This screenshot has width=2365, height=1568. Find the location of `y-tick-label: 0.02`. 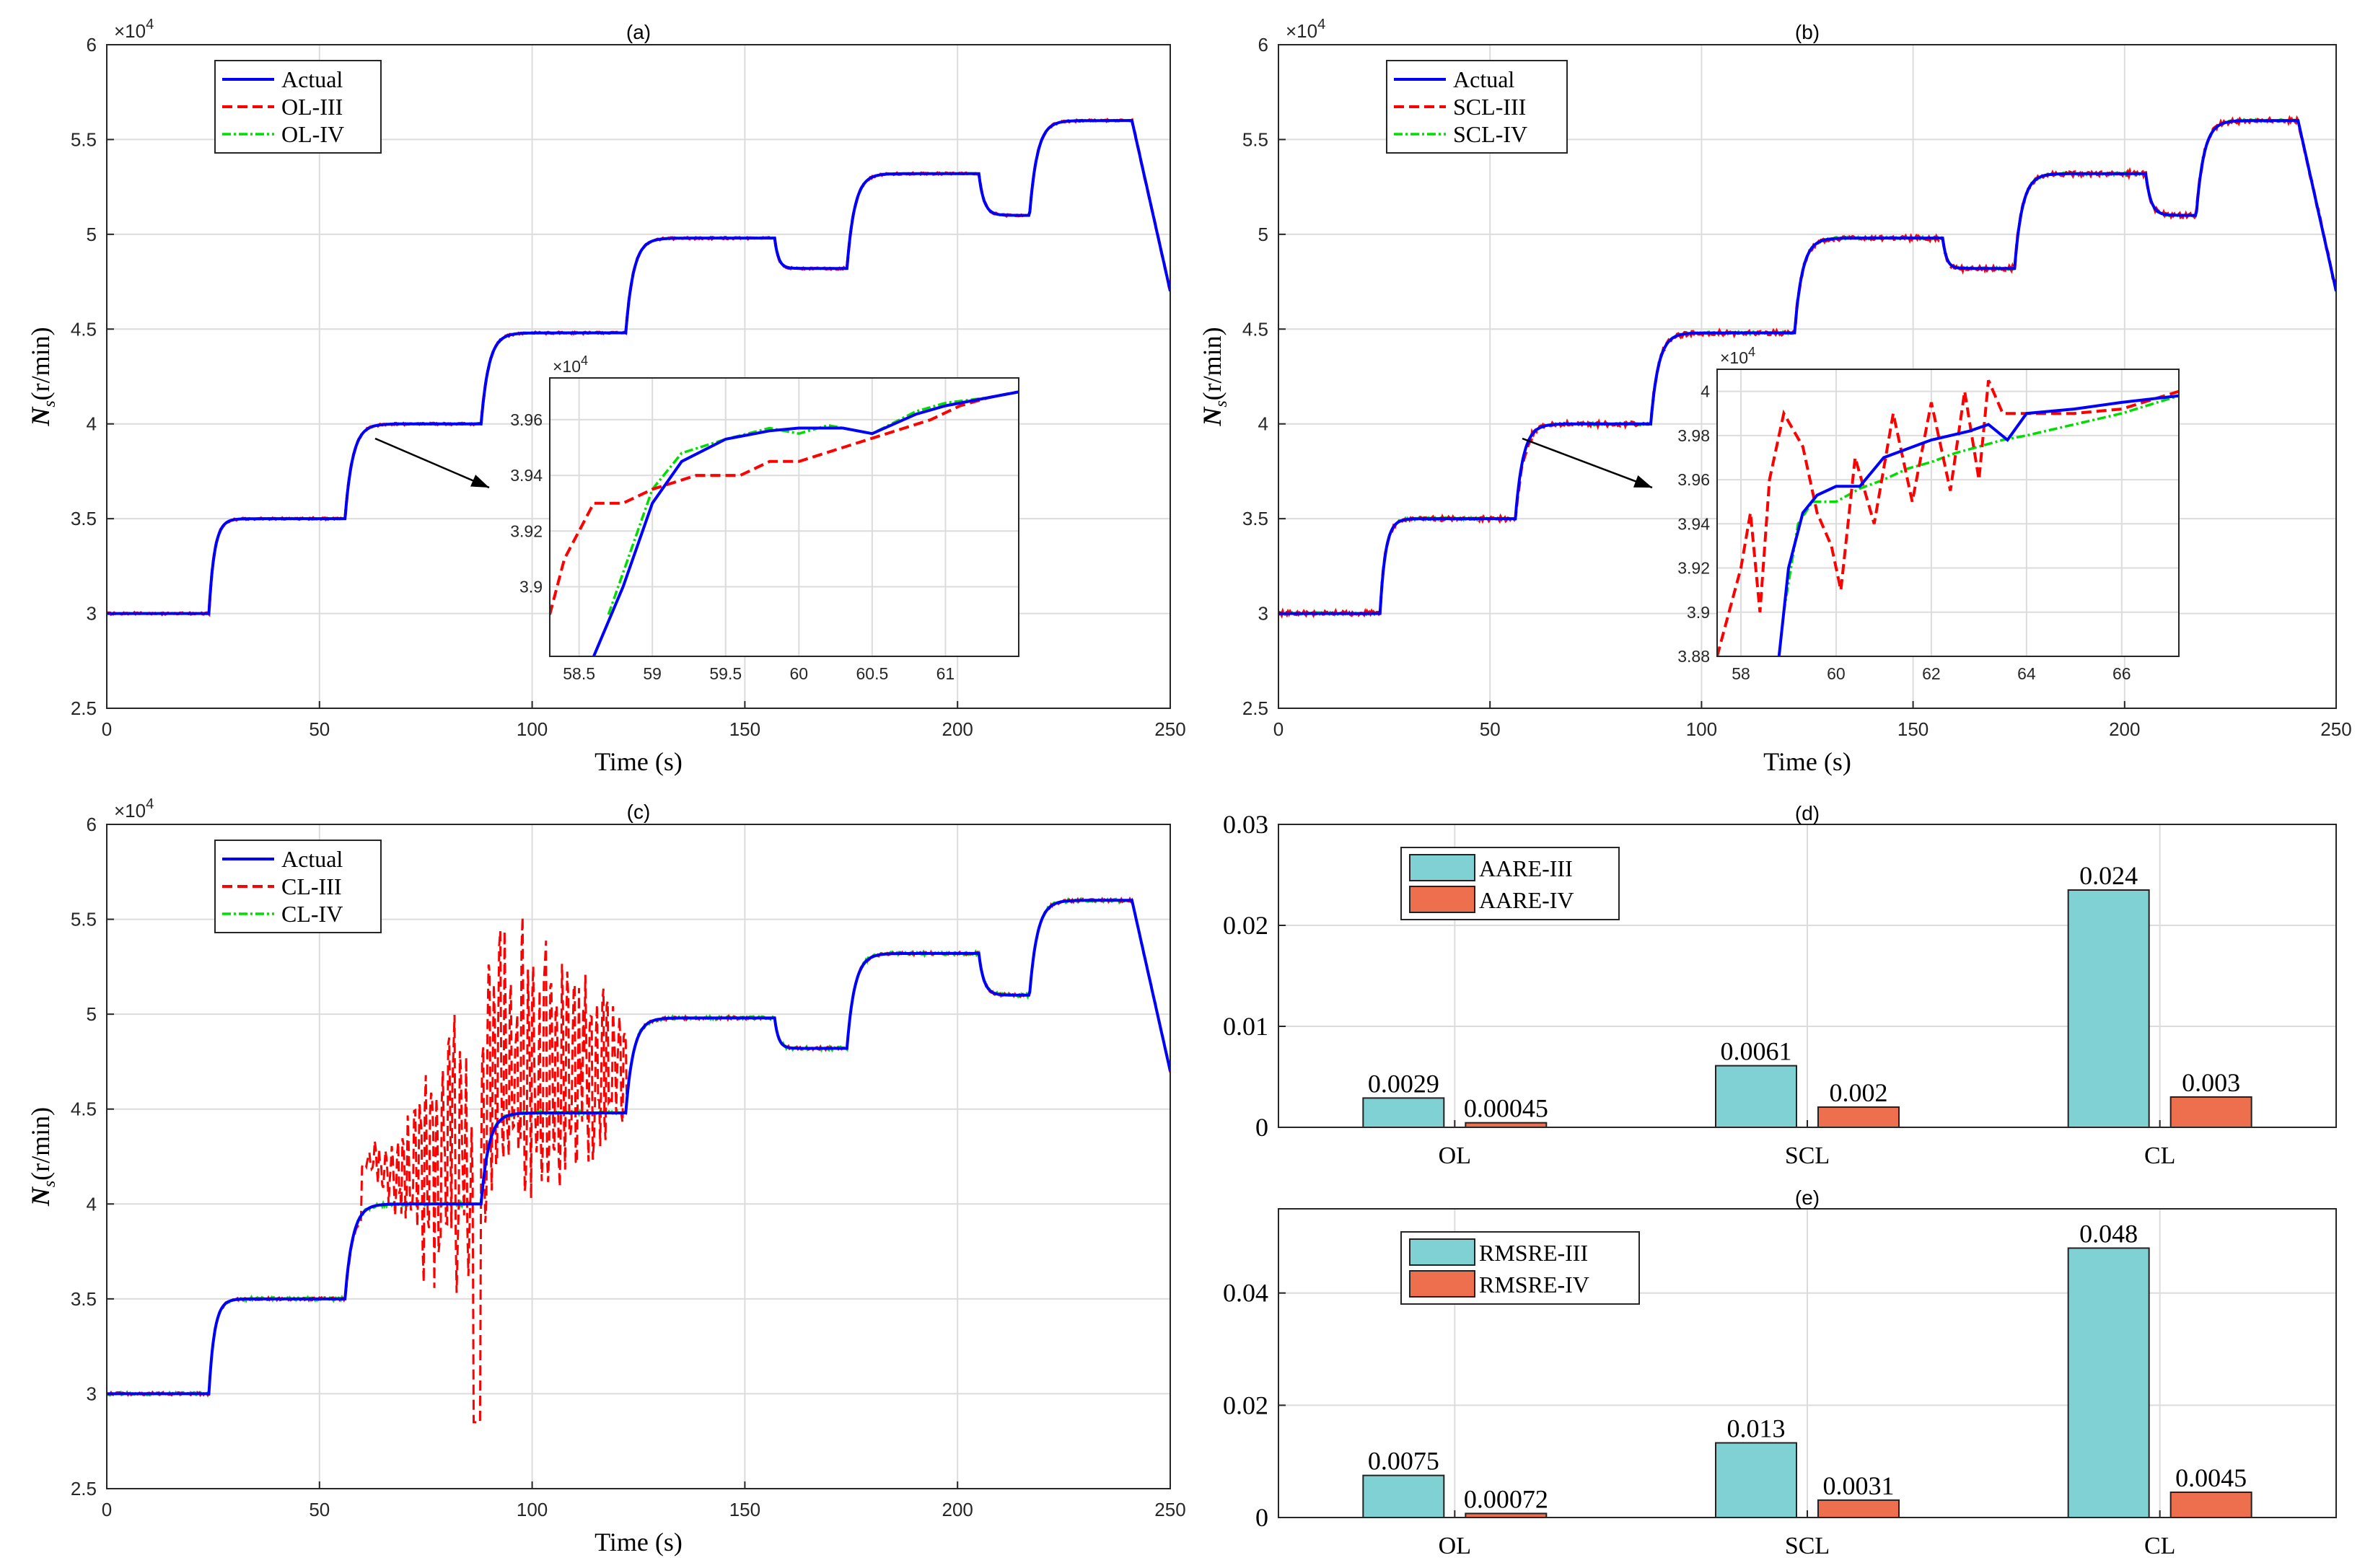

y-tick-label: 0.02 is located at coordinates (1245, 1405).